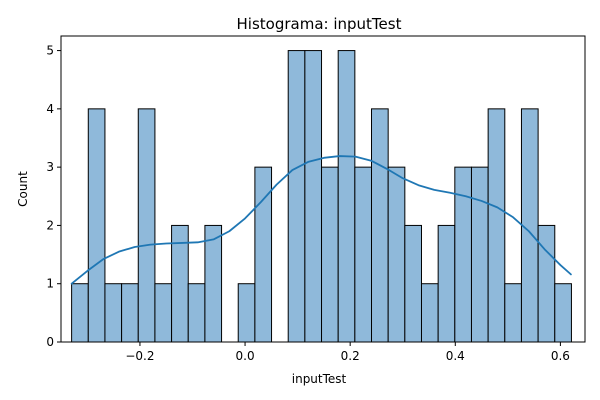  I want to click on y-axis-label: Count, so click(23, 189).